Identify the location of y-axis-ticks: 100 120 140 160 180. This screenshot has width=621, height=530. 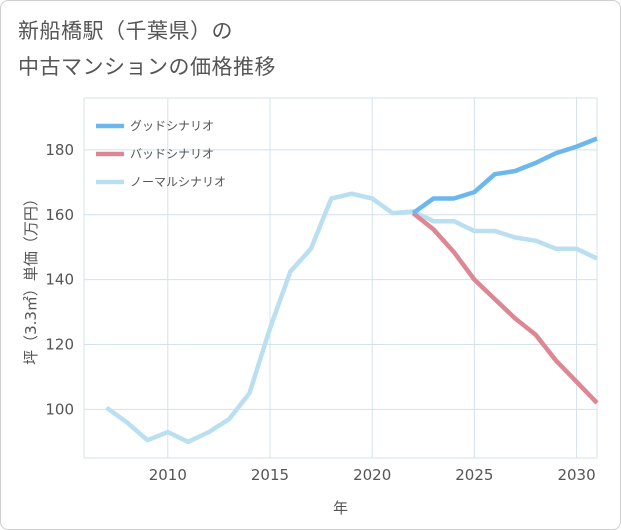
(59, 279).